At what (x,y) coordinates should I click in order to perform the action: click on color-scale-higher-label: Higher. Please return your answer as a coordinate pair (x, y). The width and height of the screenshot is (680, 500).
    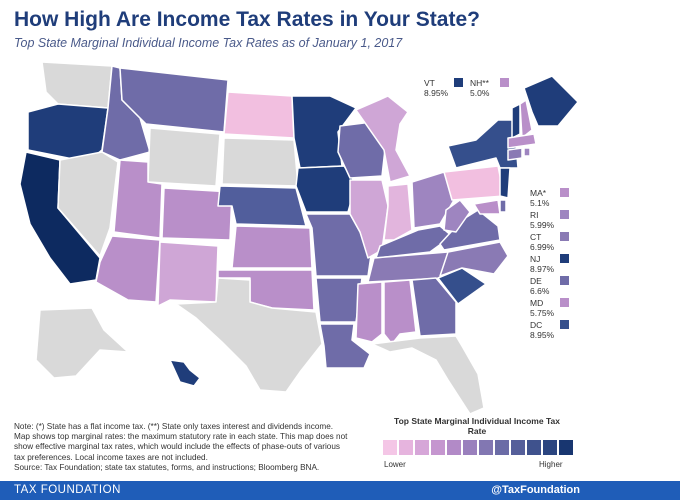
    Looking at the image, I should click on (551, 464).